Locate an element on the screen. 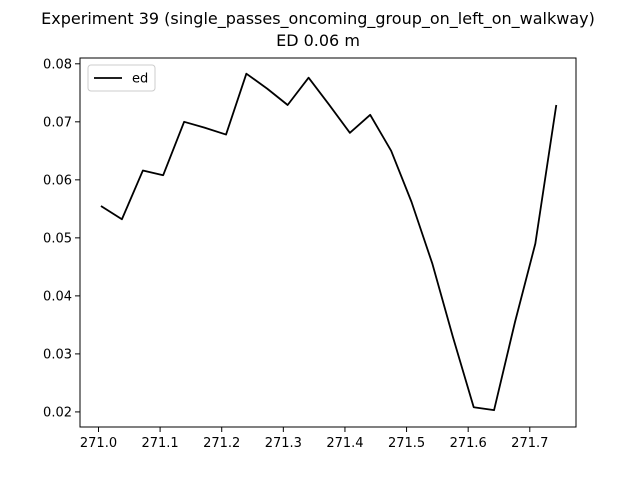 Image resolution: width=640 pixels, height=480 pixels. x-tick-label: 271.4 is located at coordinates (344, 443).